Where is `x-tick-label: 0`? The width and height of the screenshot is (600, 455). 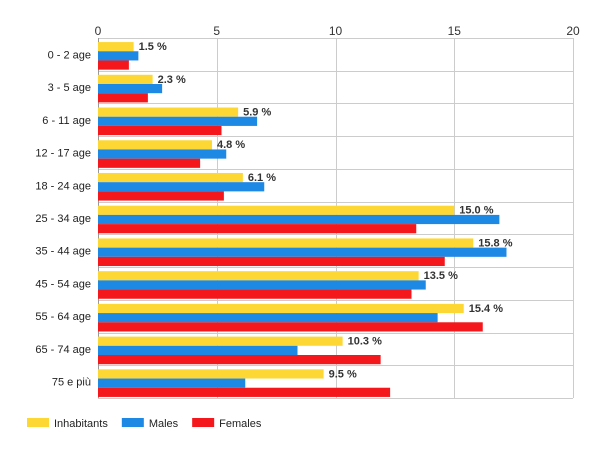
x-tick-label: 0 is located at coordinates (98, 31).